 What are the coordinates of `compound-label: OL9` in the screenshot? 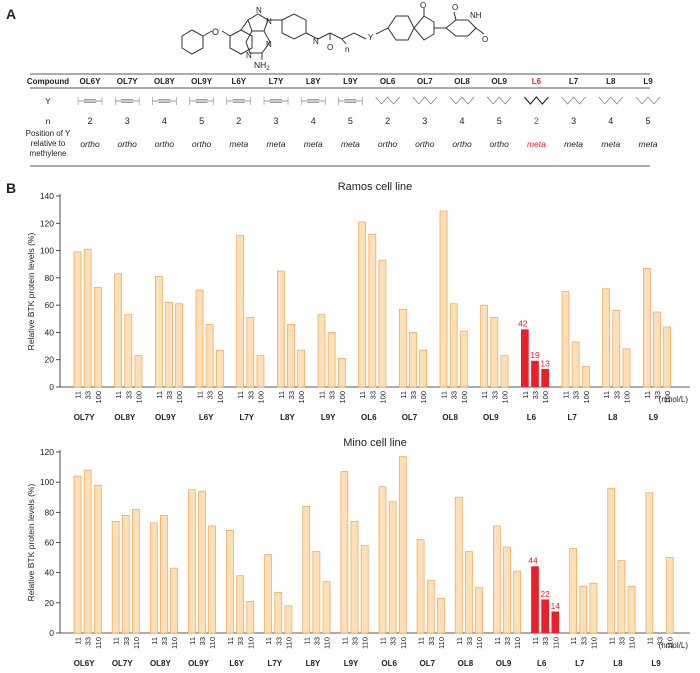 It's located at (491, 417).